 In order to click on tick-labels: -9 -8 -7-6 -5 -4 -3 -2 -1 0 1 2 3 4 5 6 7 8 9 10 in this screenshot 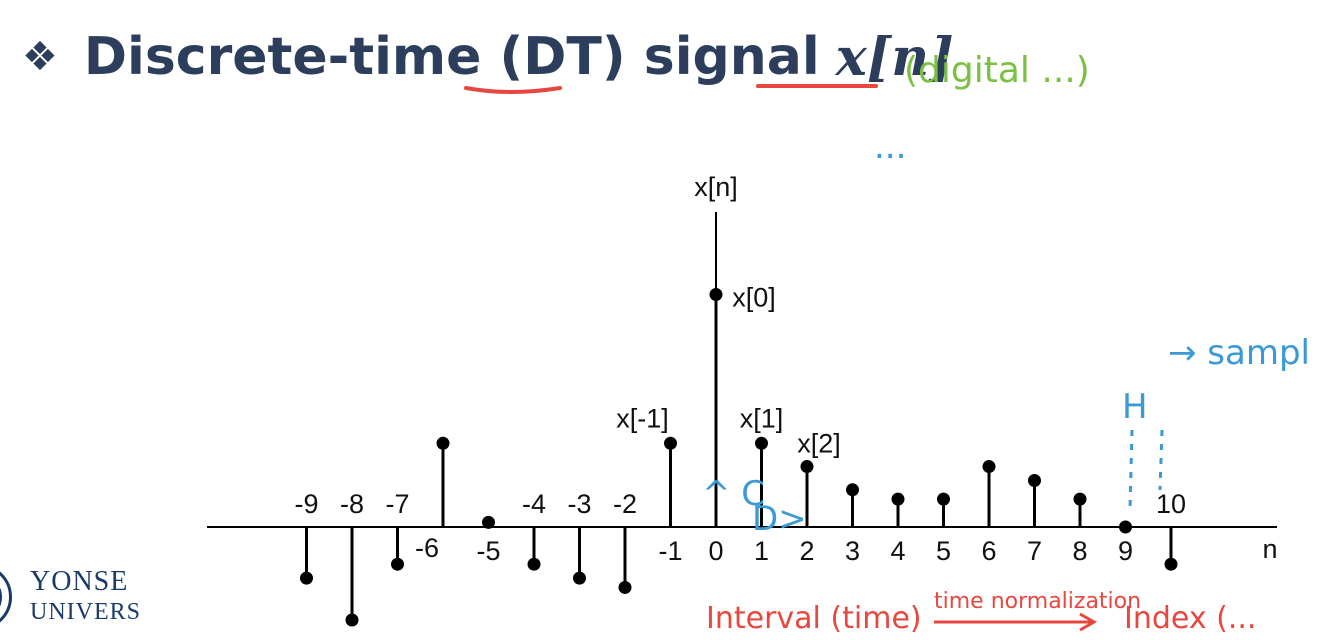, I will do `click(740, 527)`.